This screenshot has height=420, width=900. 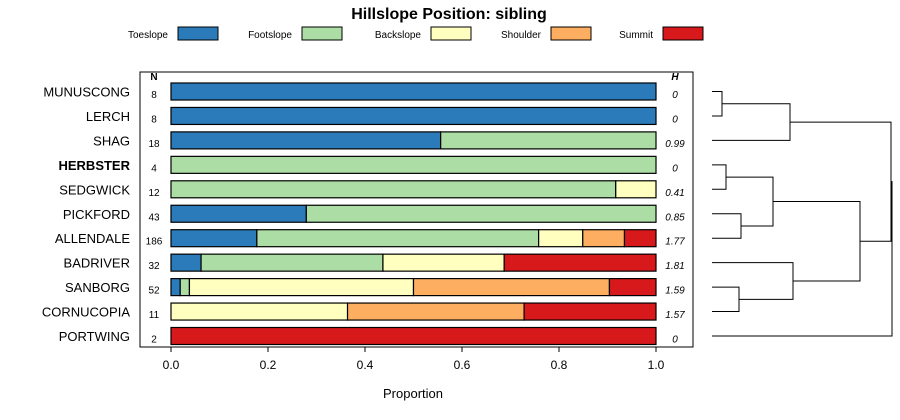 I want to click on bar-sanborg-toeslope, so click(x=175, y=287).